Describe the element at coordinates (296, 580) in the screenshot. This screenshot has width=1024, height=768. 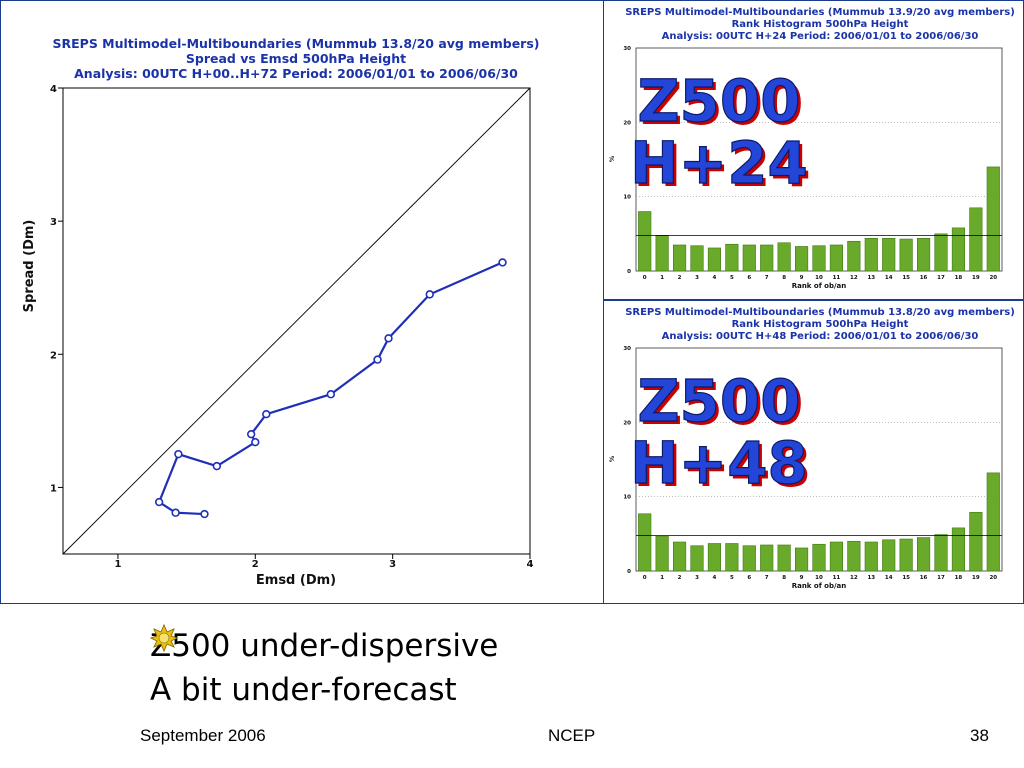
I see `x-axis-label: Emsd (Dm)` at that location.